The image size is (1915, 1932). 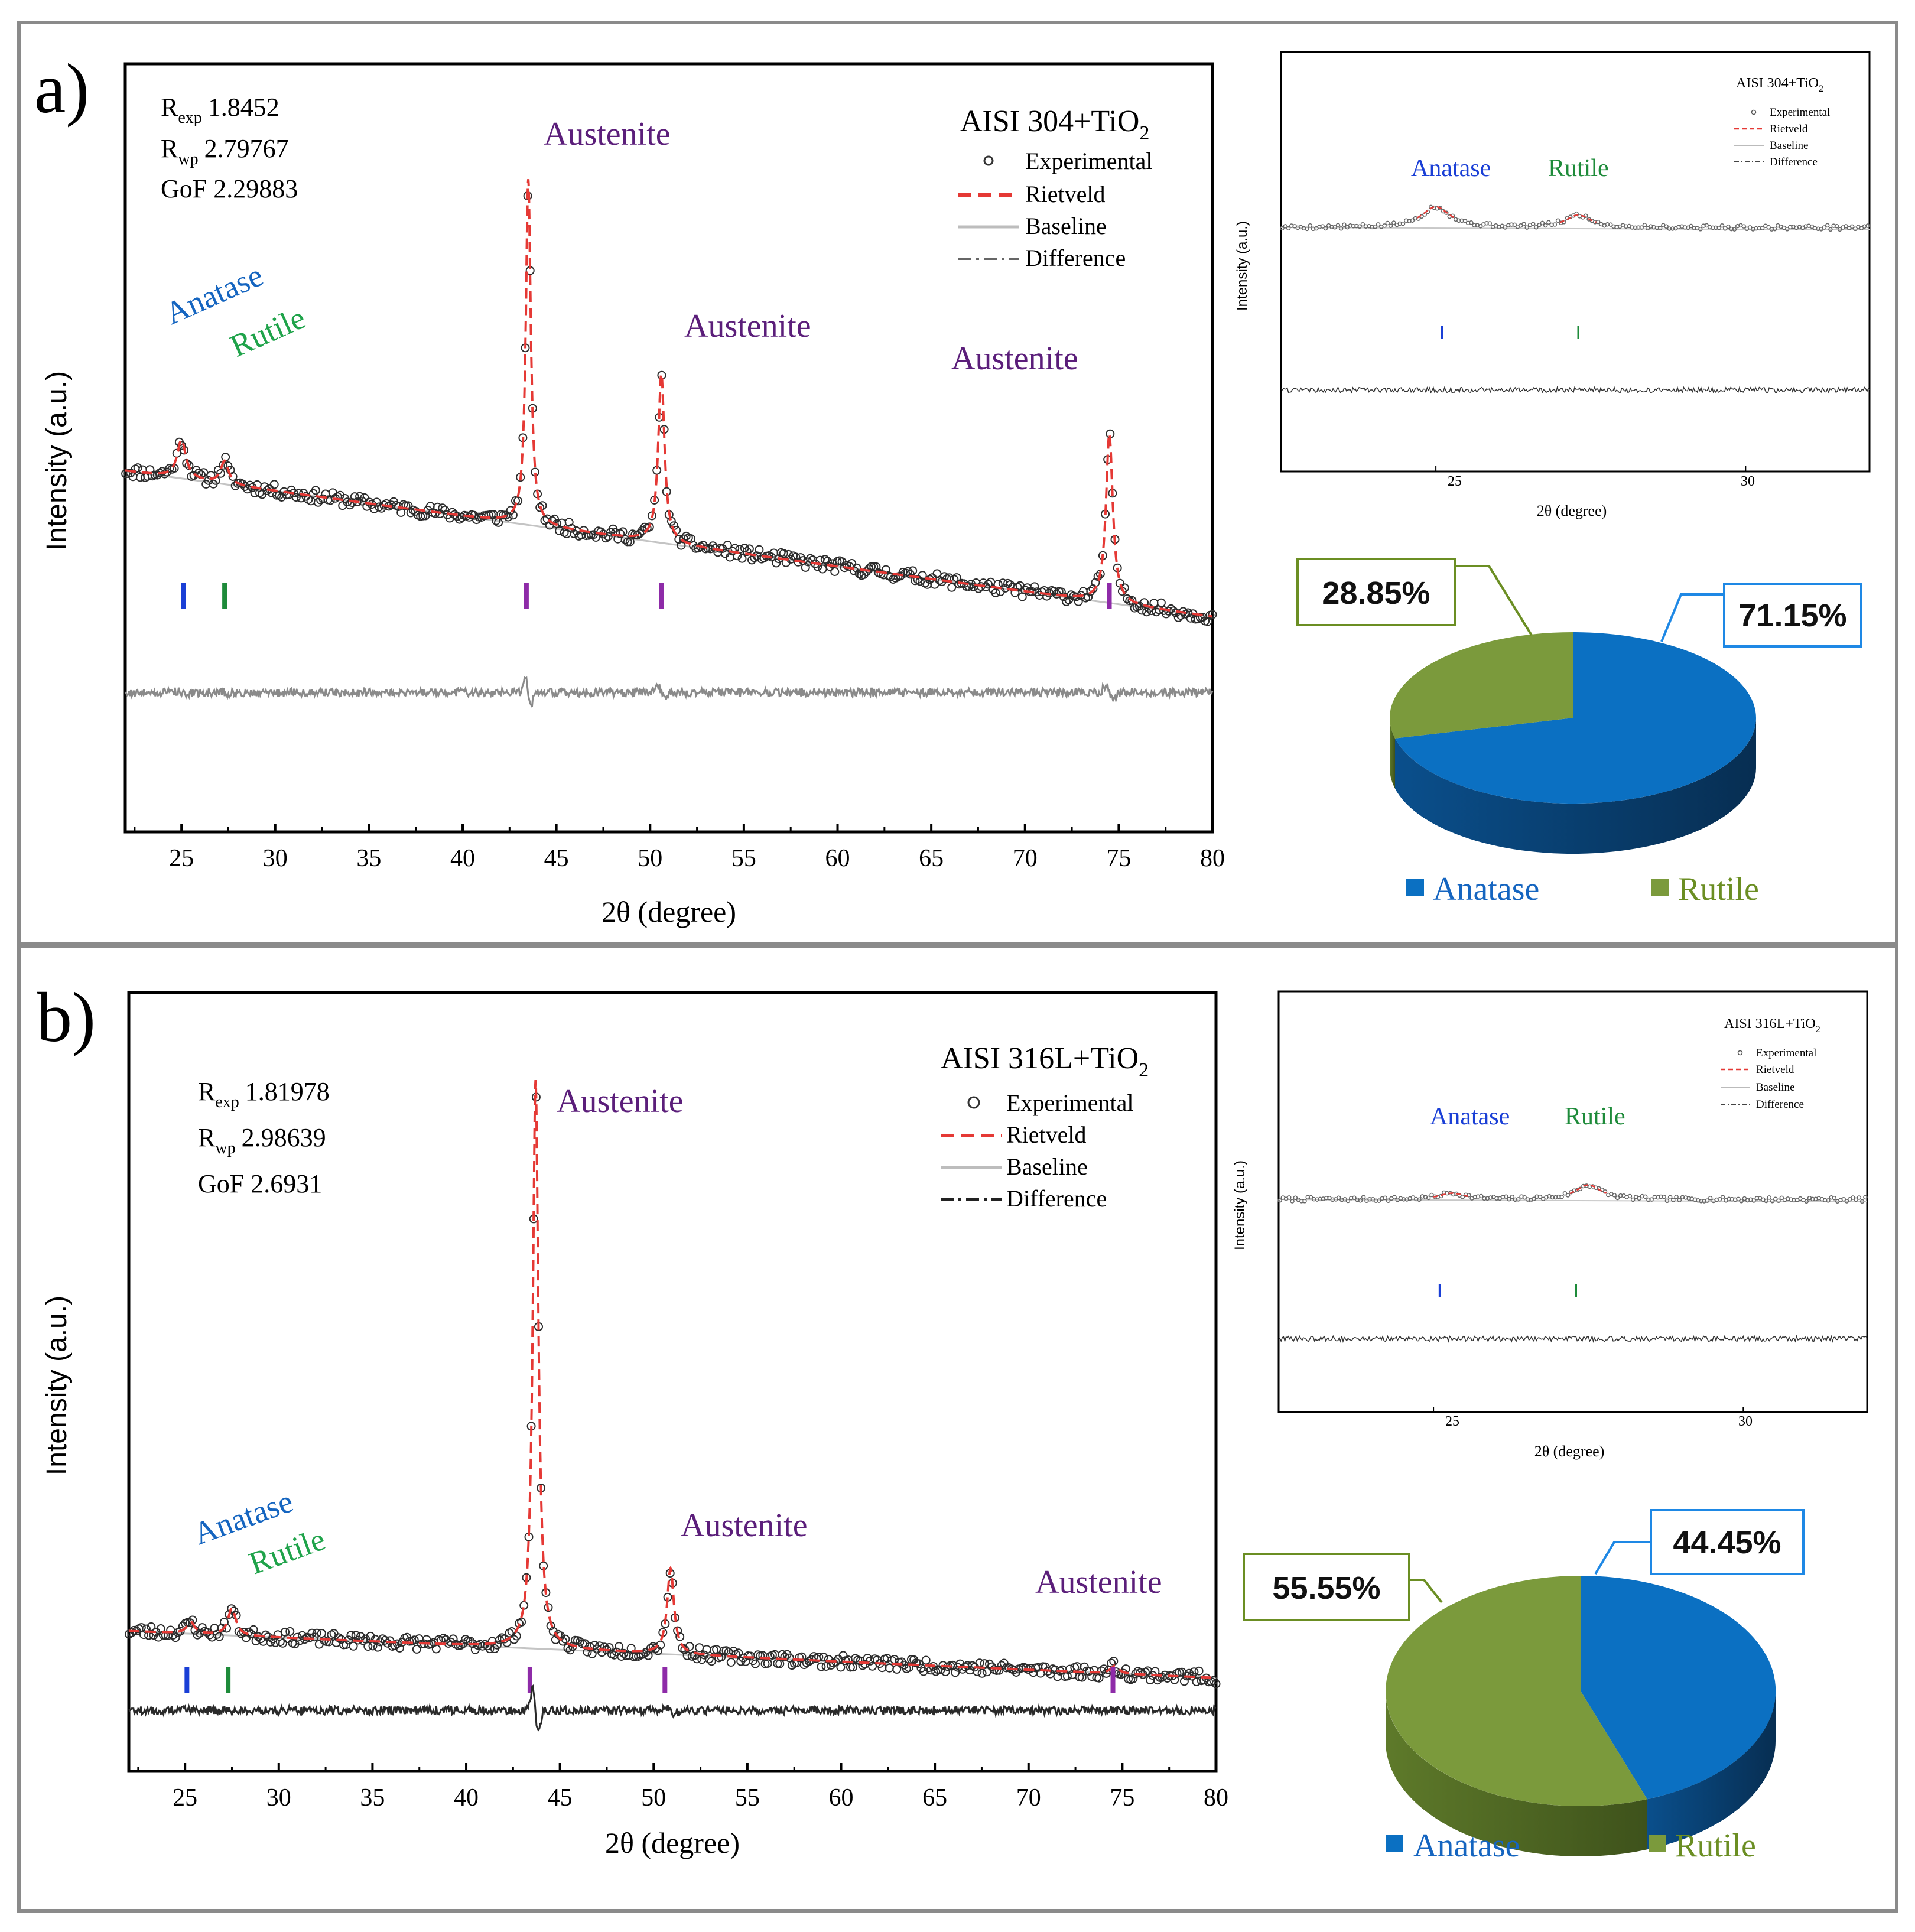 What do you see at coordinates (1572, 1297) in the screenshot?
I see `inset-content` at bounding box center [1572, 1297].